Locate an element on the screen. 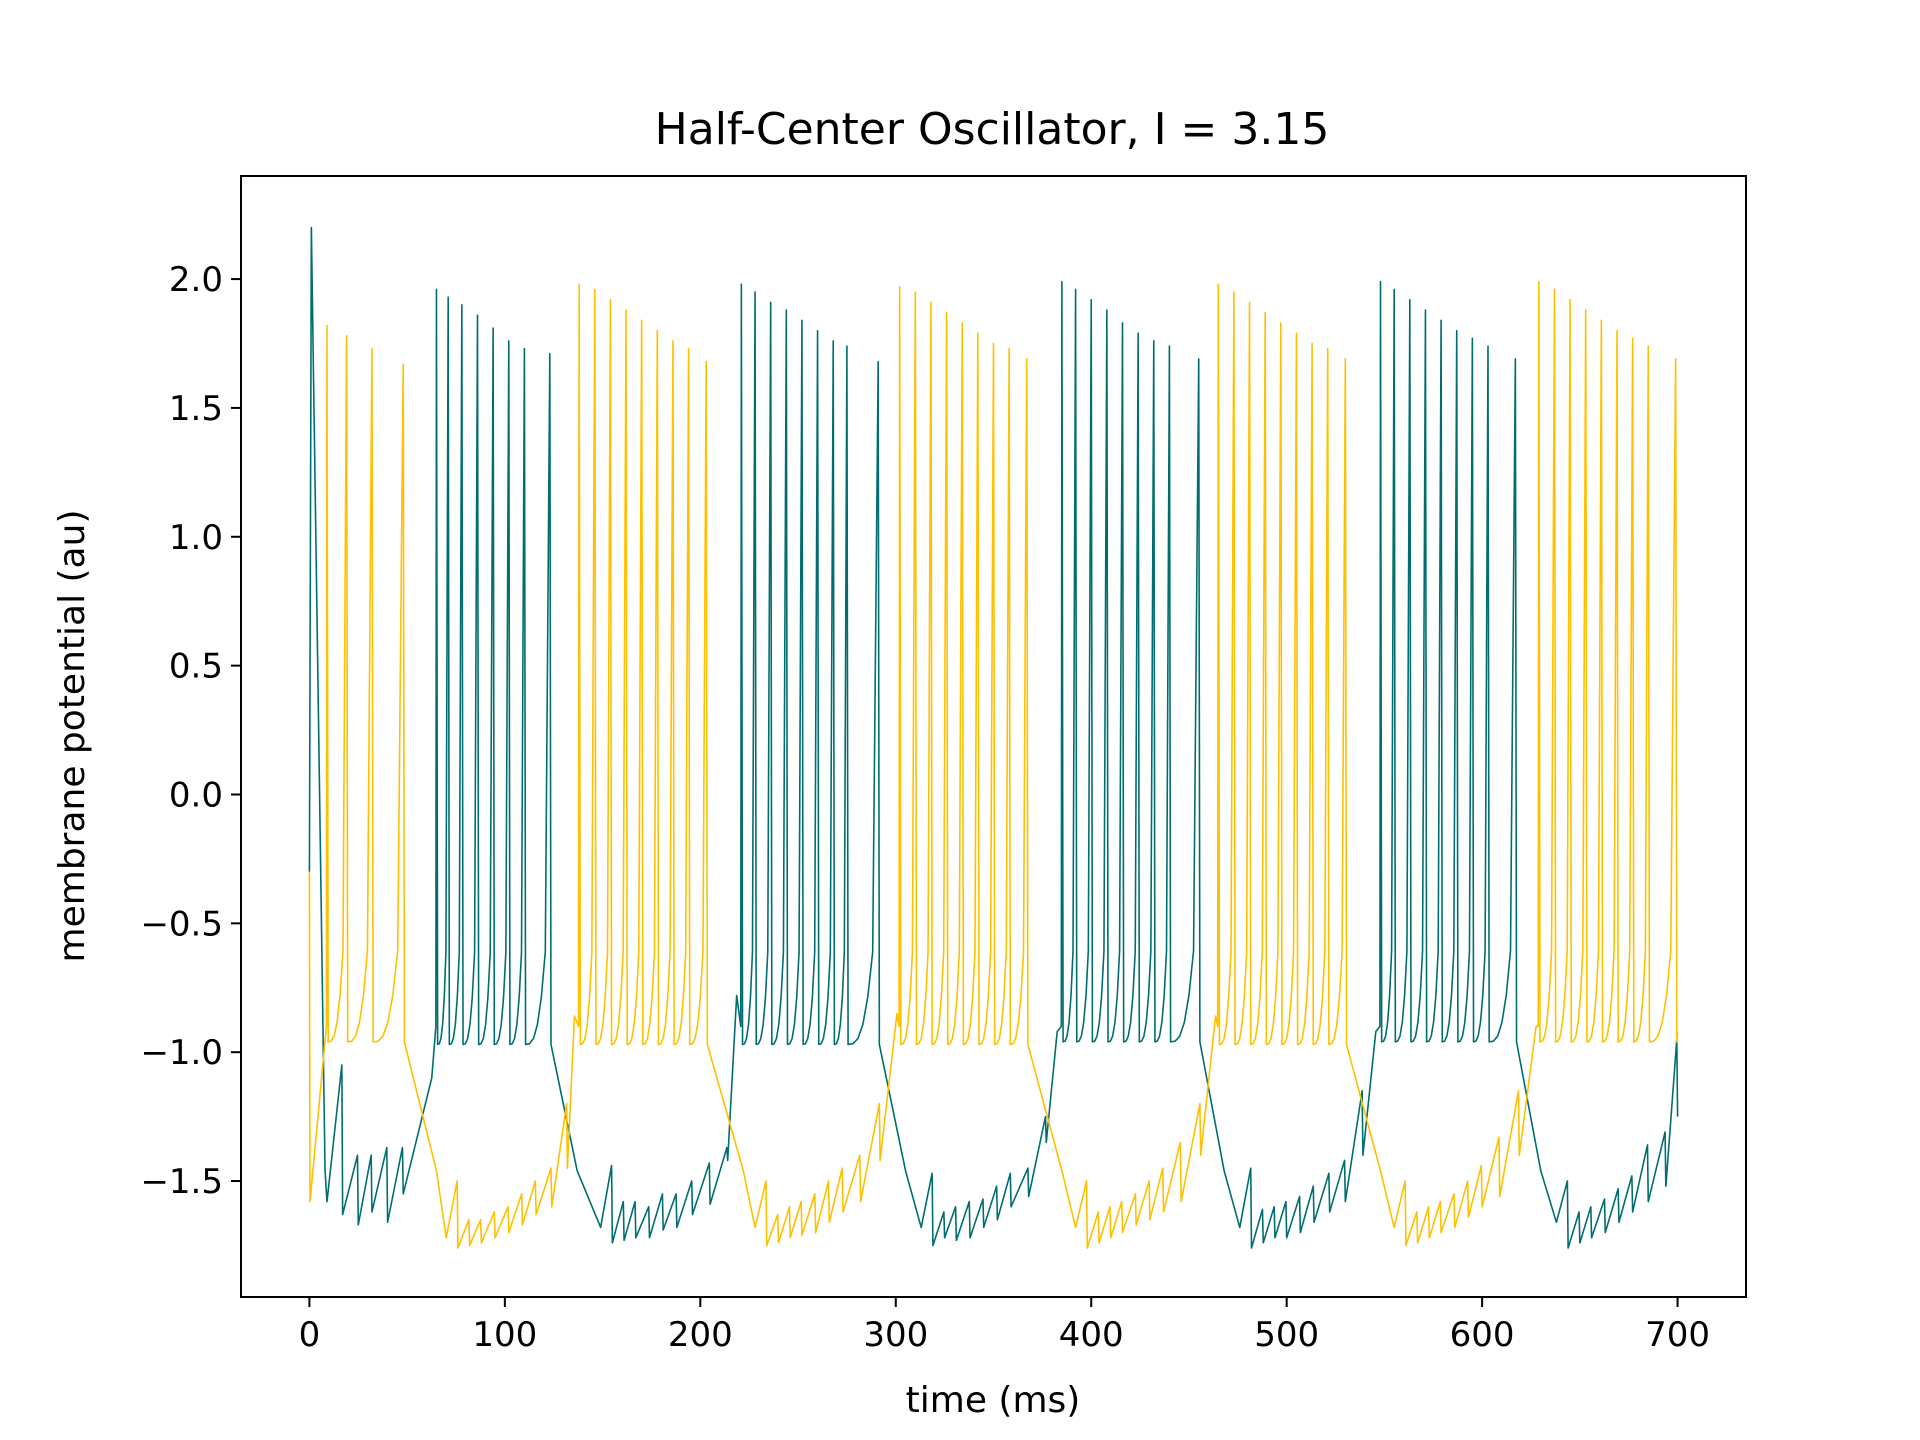  x-tick-label: 300 is located at coordinates (895, 1335).